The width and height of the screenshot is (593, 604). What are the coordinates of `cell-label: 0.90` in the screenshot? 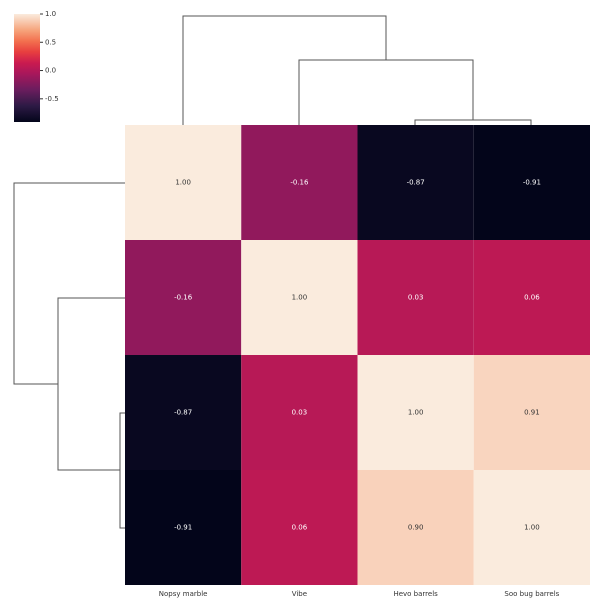 It's located at (416, 528).